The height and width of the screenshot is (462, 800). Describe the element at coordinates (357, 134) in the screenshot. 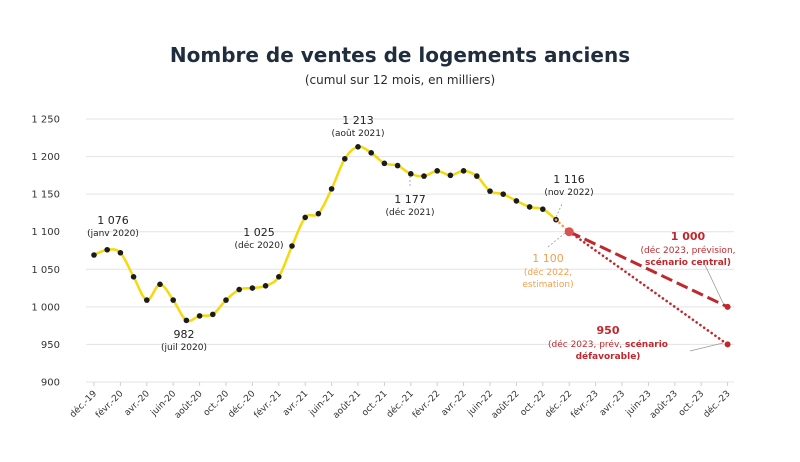

I see `annotation-label: (août 2021)` at that location.